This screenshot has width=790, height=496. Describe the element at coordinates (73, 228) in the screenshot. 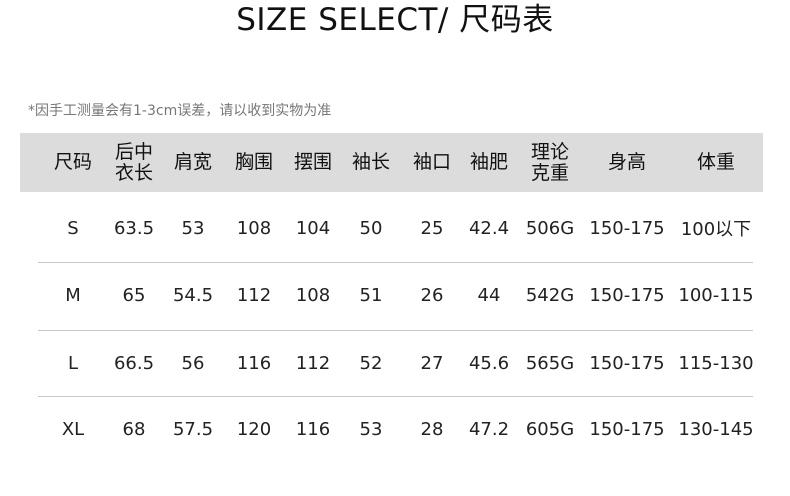

I see `table-cell: S` at that location.